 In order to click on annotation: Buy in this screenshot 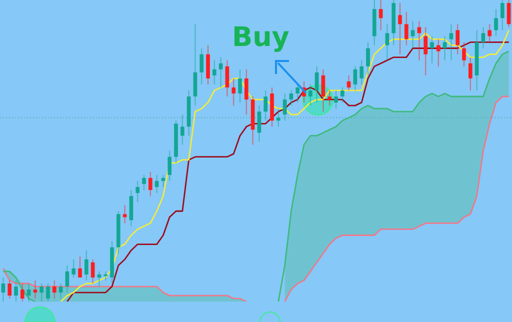, I will do `click(261, 37)`.